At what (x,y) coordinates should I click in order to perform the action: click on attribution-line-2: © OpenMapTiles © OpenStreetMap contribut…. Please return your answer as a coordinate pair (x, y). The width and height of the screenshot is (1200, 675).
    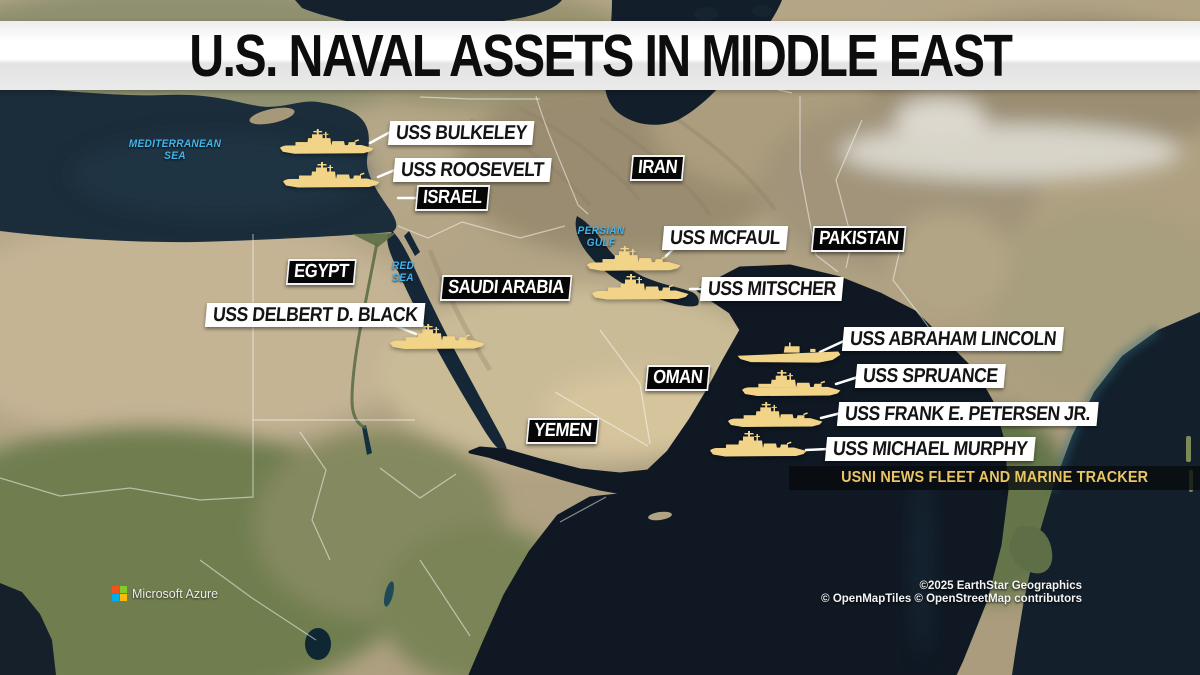
    Looking at the image, I should click on (951, 599).